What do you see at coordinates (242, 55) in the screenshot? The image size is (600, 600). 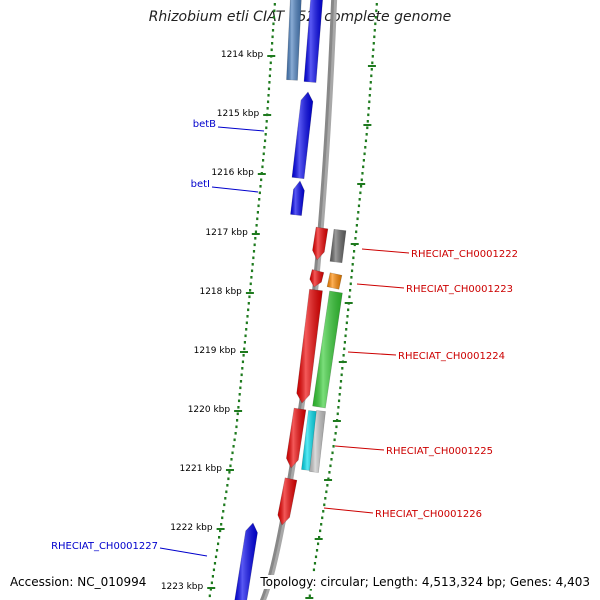 I see `kbp-label: 1214 kbp` at bounding box center [242, 55].